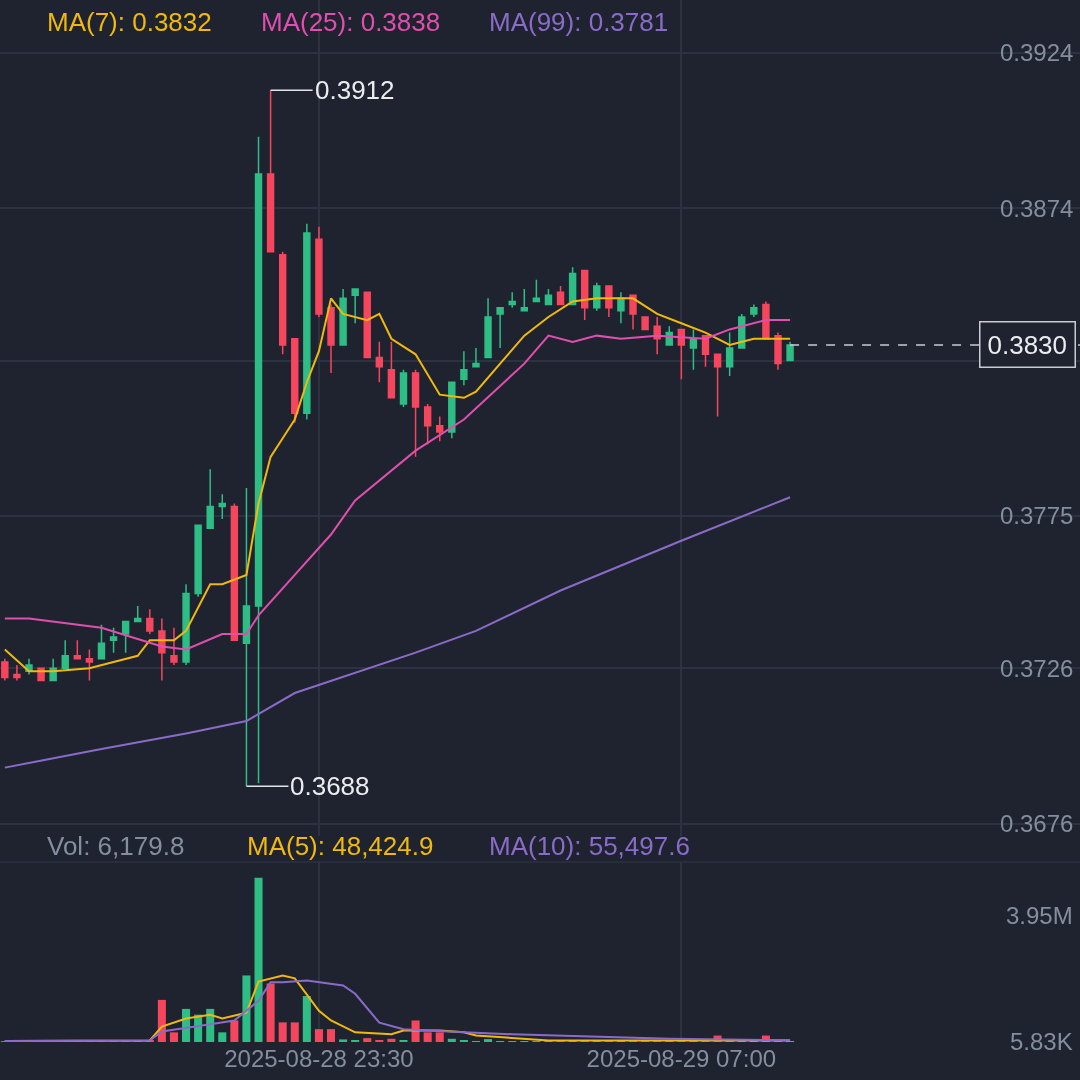 This screenshot has height=1080, width=1080. I want to click on annotation: 0.3912, so click(355, 90).